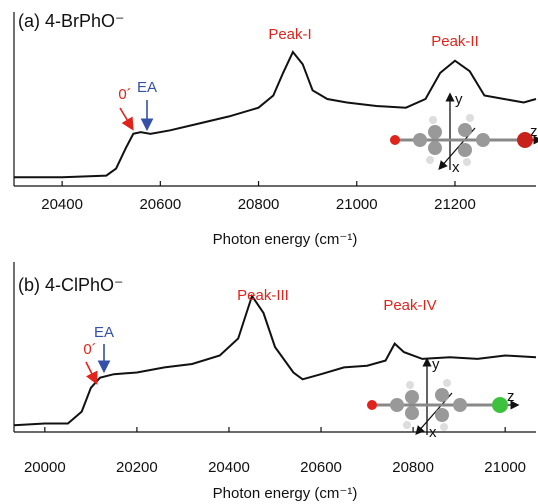  I want to click on molecule-icon: y z x, so click(464, 133).